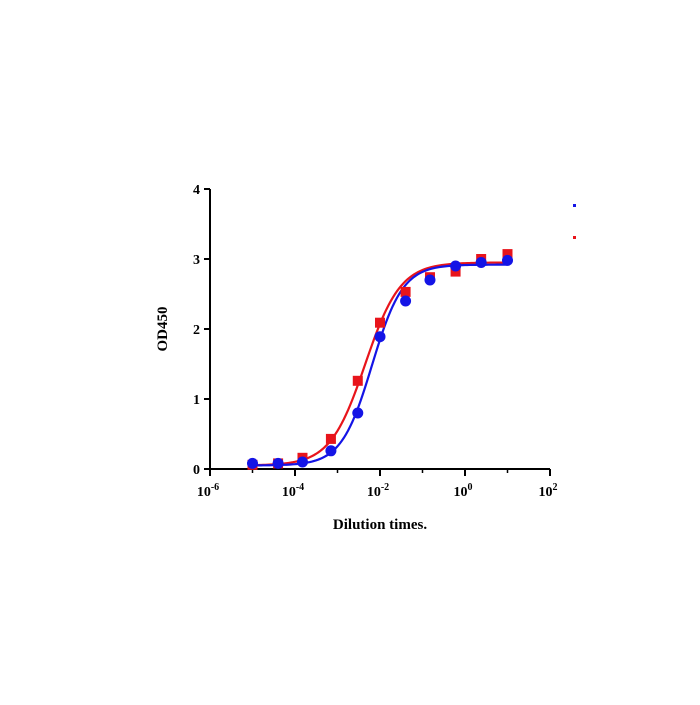 The height and width of the screenshot is (705, 700). What do you see at coordinates (196, 400) in the screenshot?
I see `y-tick-label: 1` at bounding box center [196, 400].